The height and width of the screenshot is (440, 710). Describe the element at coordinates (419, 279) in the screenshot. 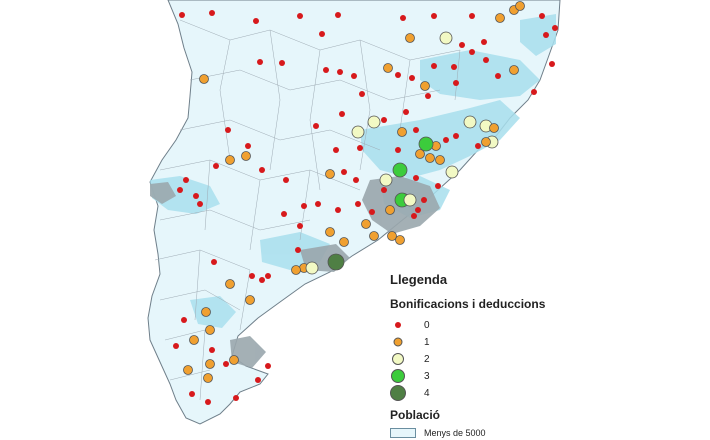

I see `legend-title: Llegenda` at that location.